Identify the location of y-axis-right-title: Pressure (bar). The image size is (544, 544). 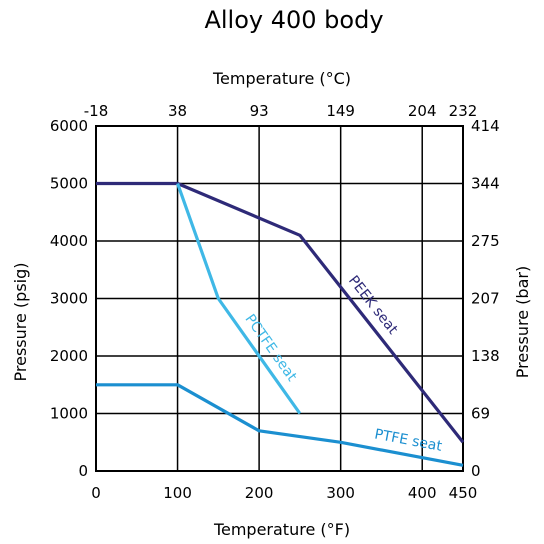
(522, 322).